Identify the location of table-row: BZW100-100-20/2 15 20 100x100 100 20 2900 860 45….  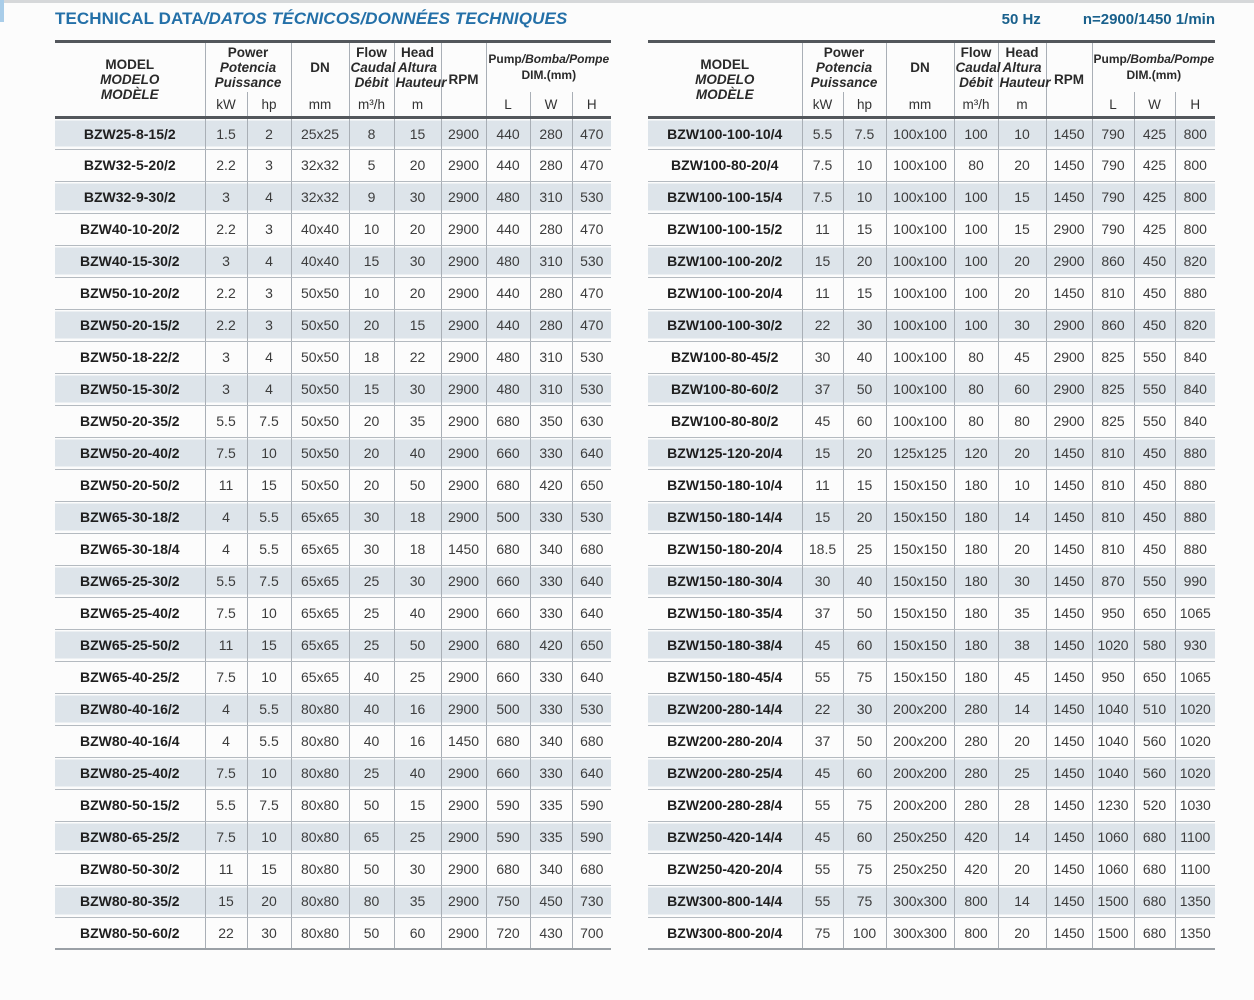
(932, 261).